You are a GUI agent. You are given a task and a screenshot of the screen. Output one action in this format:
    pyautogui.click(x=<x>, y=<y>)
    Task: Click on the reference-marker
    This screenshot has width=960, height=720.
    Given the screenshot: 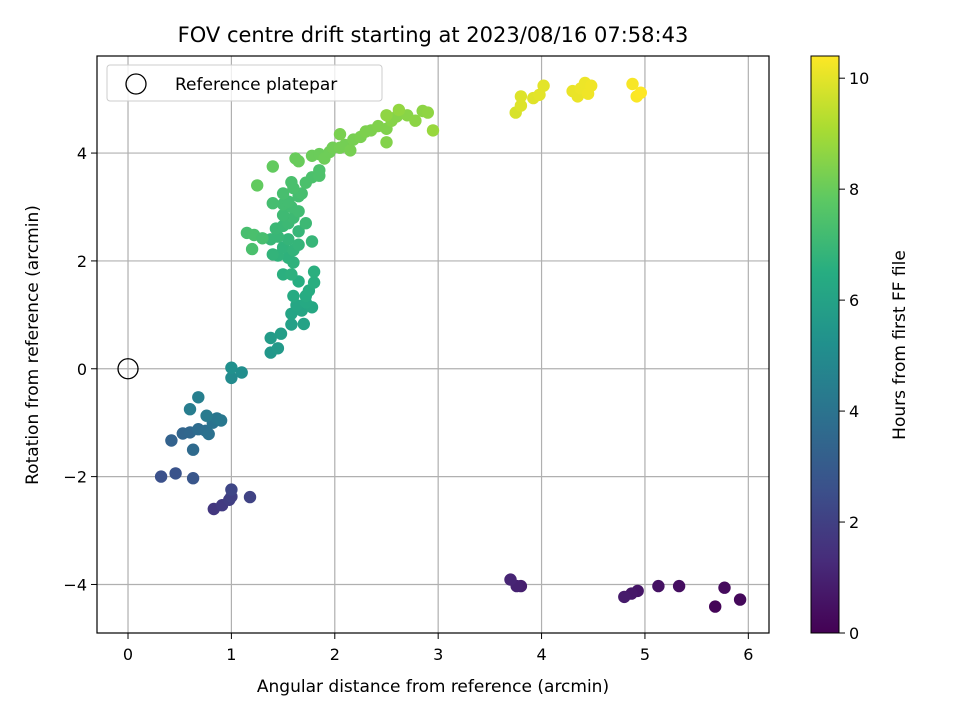 What is the action you would take?
    pyautogui.click(x=128, y=369)
    